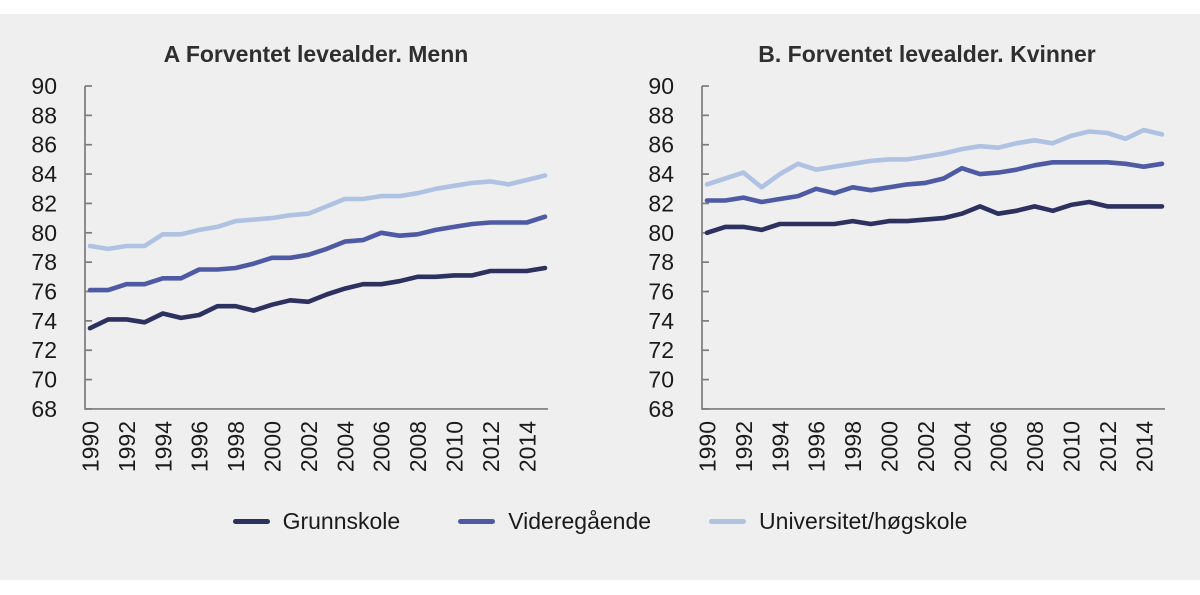 This screenshot has width=1200, height=595. What do you see at coordinates (927, 54) in the screenshot?
I see `chart-kvinner-title: B. Forventet levealder. Kvinner` at bounding box center [927, 54].